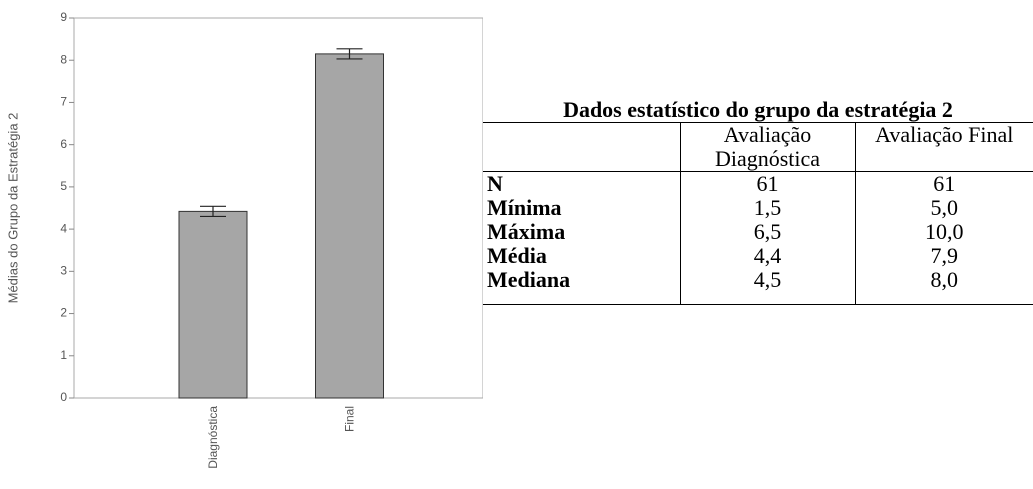  What do you see at coordinates (767, 286) in the screenshot?
I see `table-cell: 4,5` at bounding box center [767, 286].